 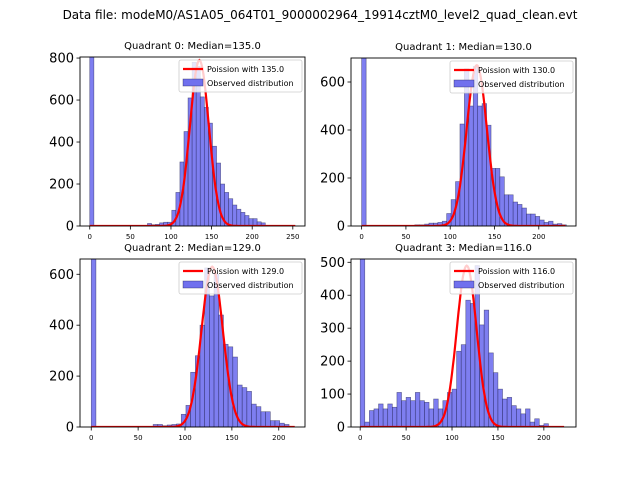 I want to click on subplot-title: Quadrant 1: Median=130.0, so click(x=463, y=47).